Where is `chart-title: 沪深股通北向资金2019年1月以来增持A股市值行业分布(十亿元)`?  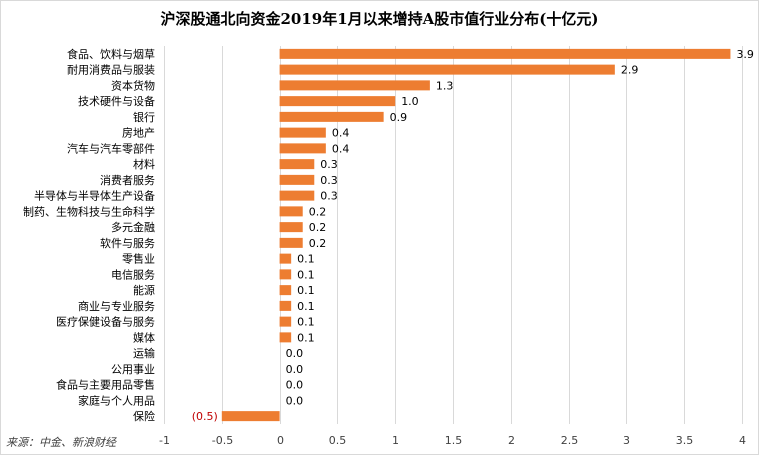
chart-title: 沪深股通北向资金2019年1月以来增持A股市值行业分布(十亿元) is located at coordinates (379, 19).